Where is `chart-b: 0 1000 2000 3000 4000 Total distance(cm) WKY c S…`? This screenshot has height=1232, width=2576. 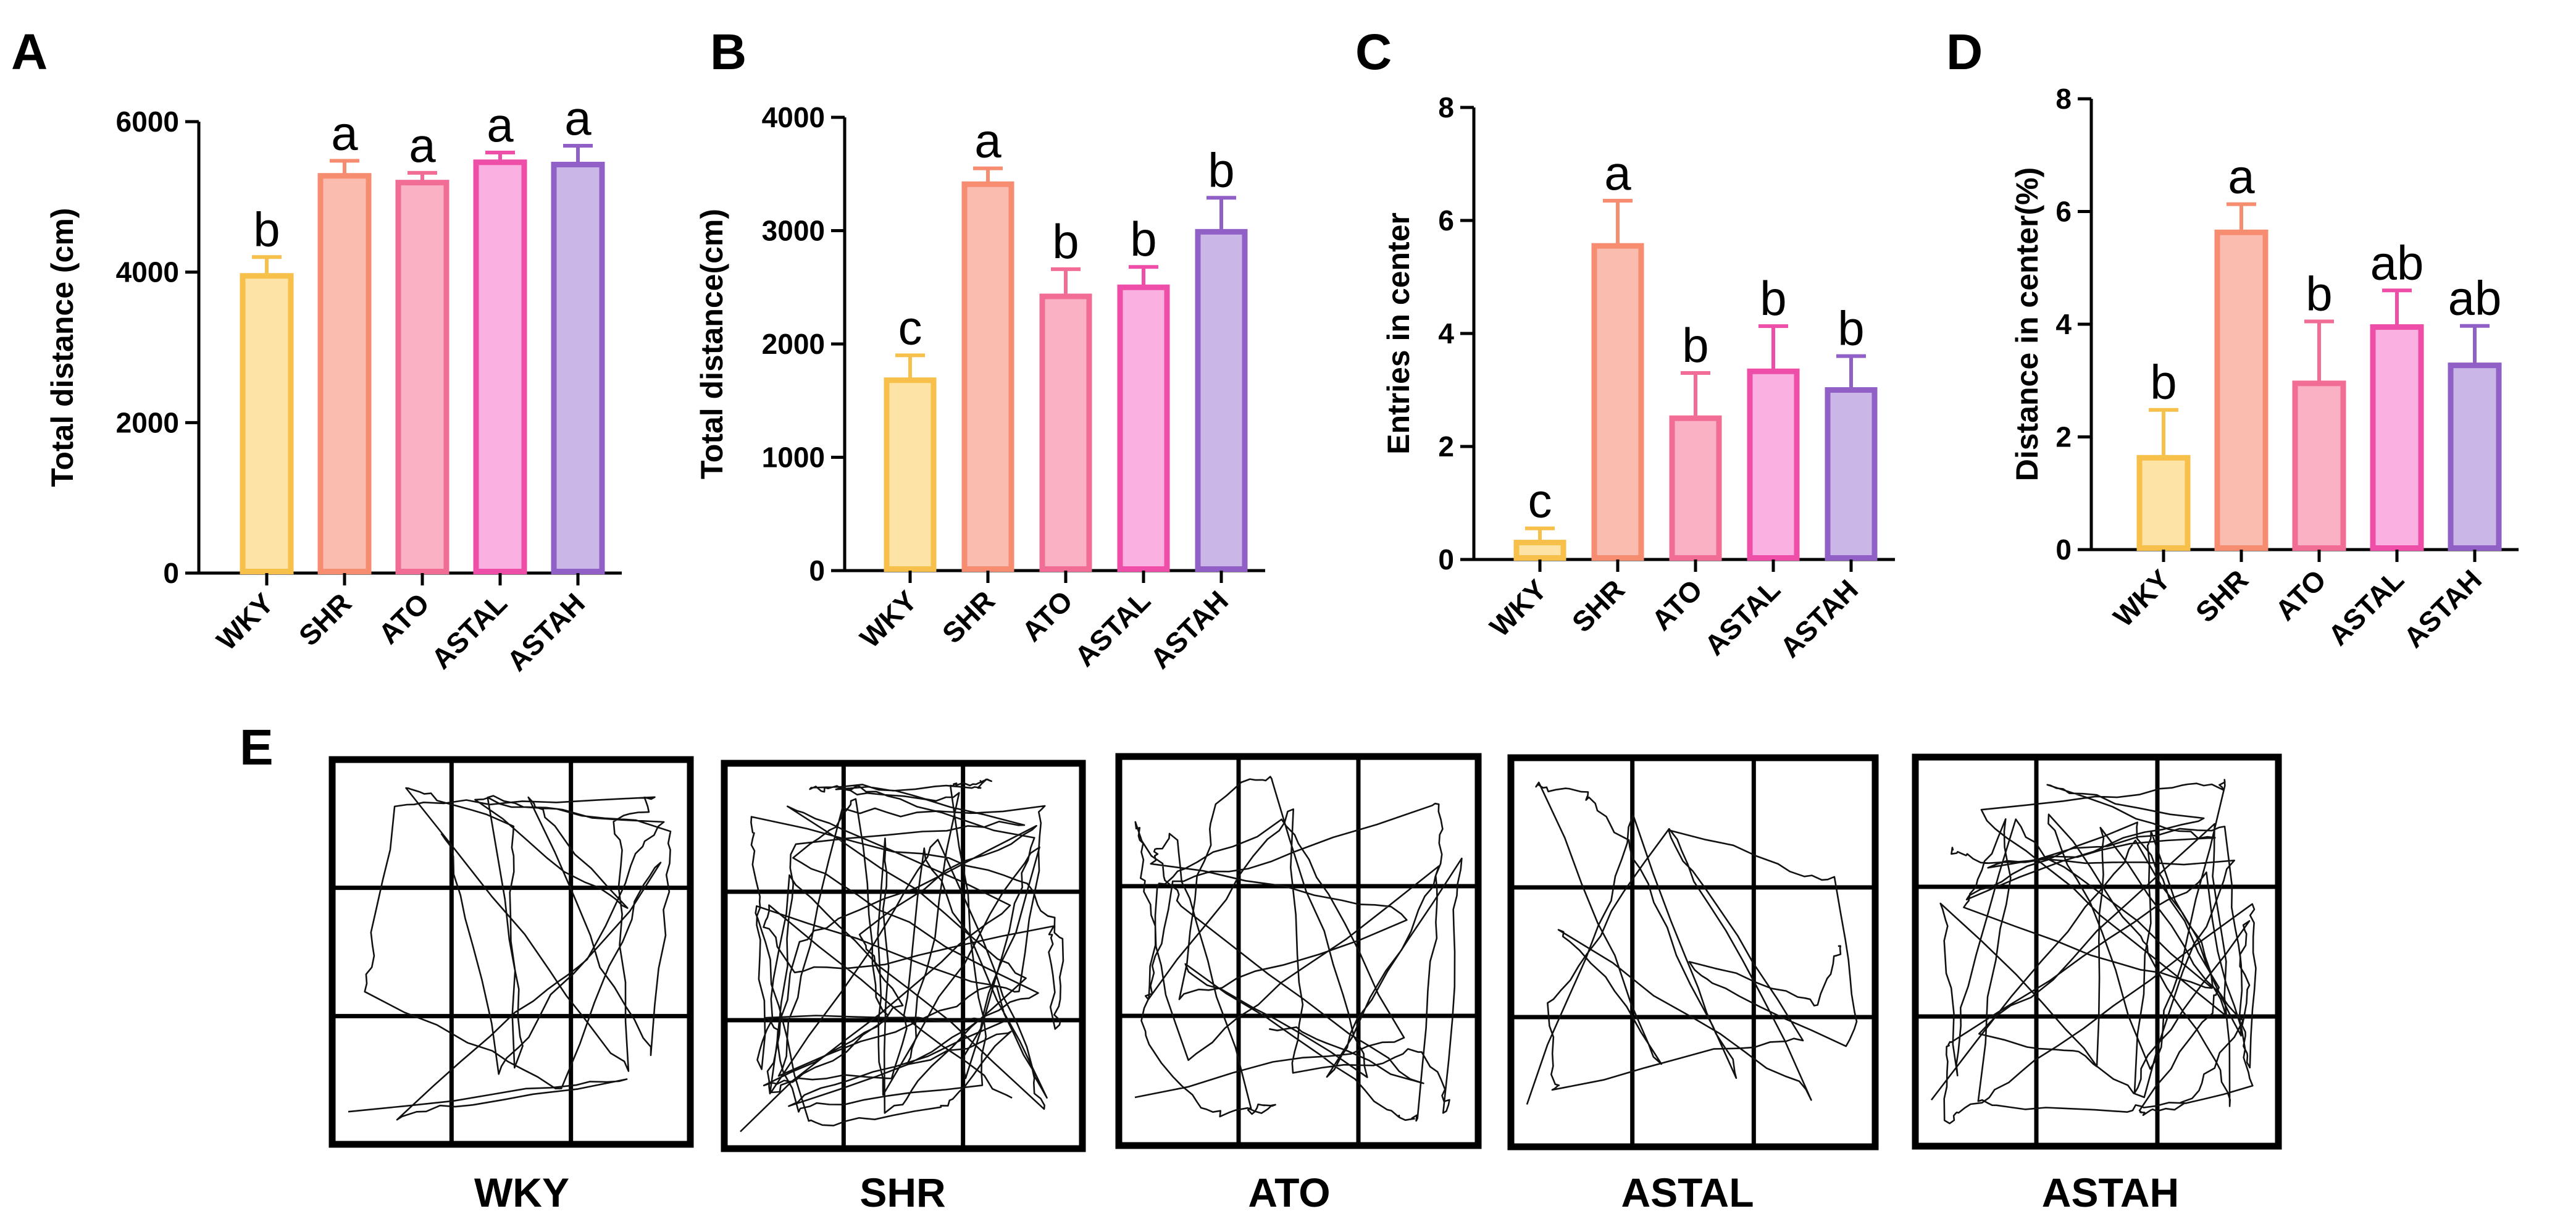
chart-b: 0 1000 2000 3000 4000 Total distance(cm) WKY c S… is located at coordinates (980, 388).